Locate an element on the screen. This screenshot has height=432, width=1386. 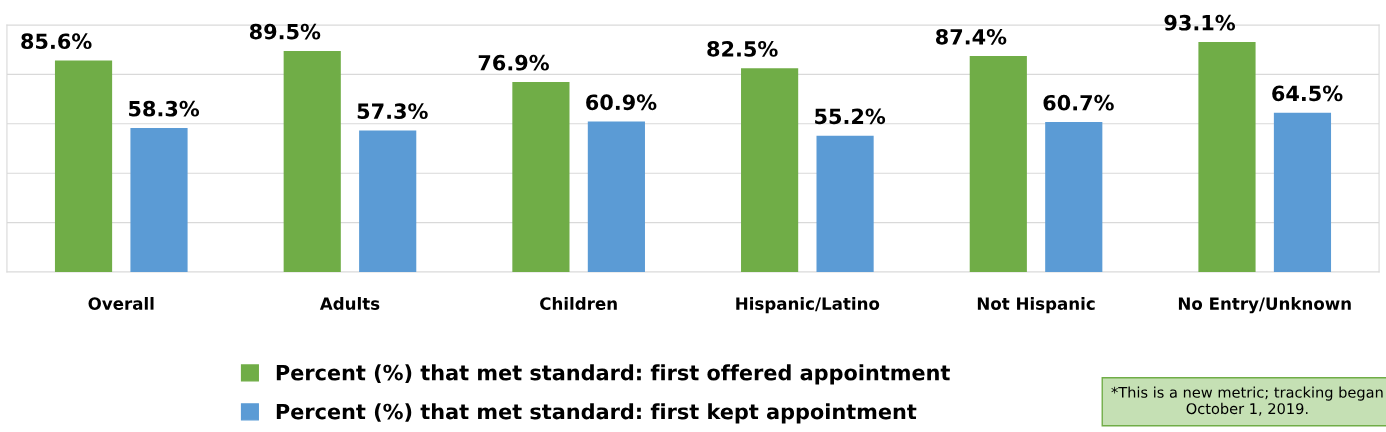
legend-label: Percent (%) that met standard: first kept appointment is located at coordinates (596, 413).